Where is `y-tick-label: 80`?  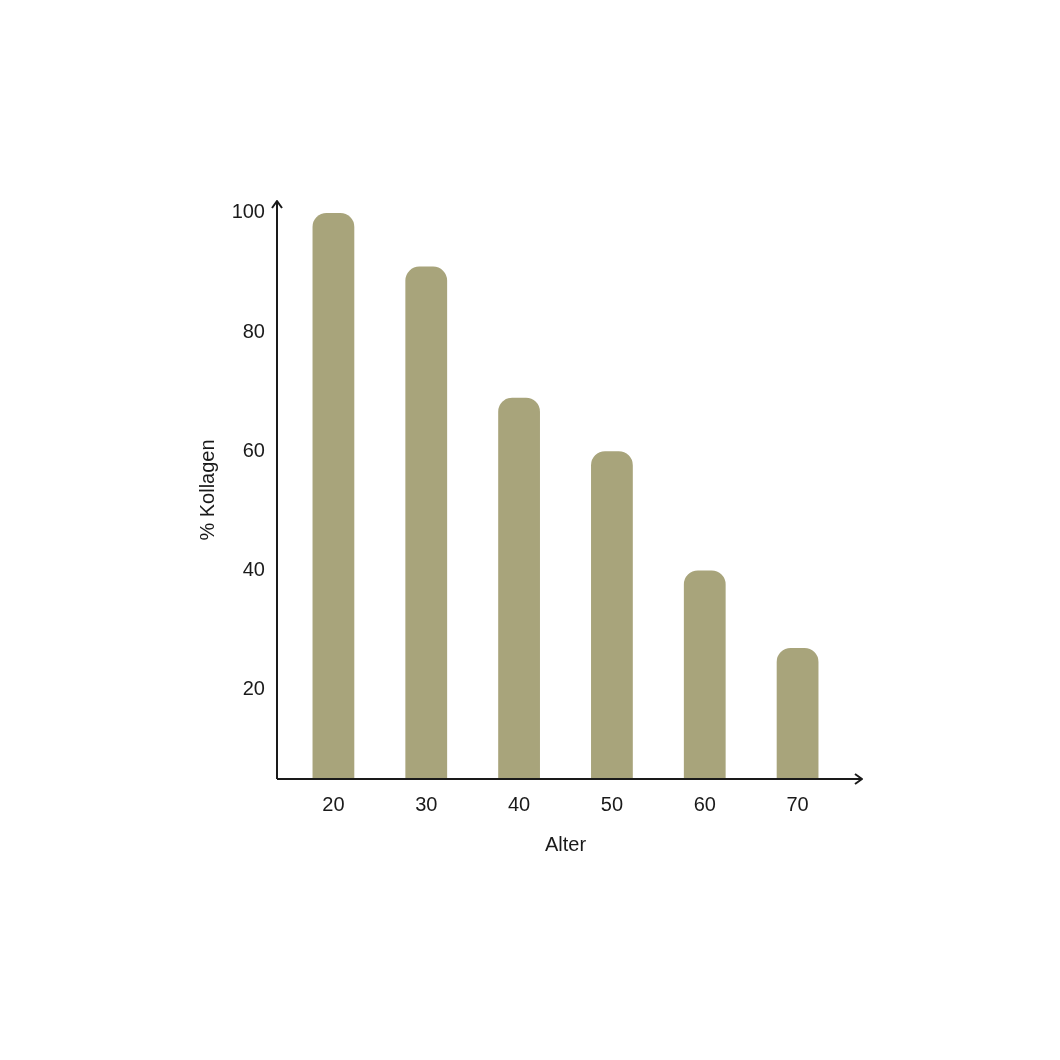
y-tick-label: 80 is located at coordinates (253, 330).